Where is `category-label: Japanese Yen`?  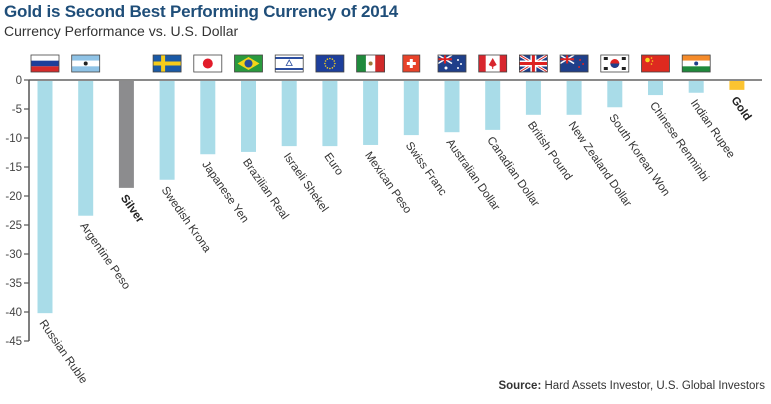
category-label: Japanese Yen is located at coordinates (224, 192).